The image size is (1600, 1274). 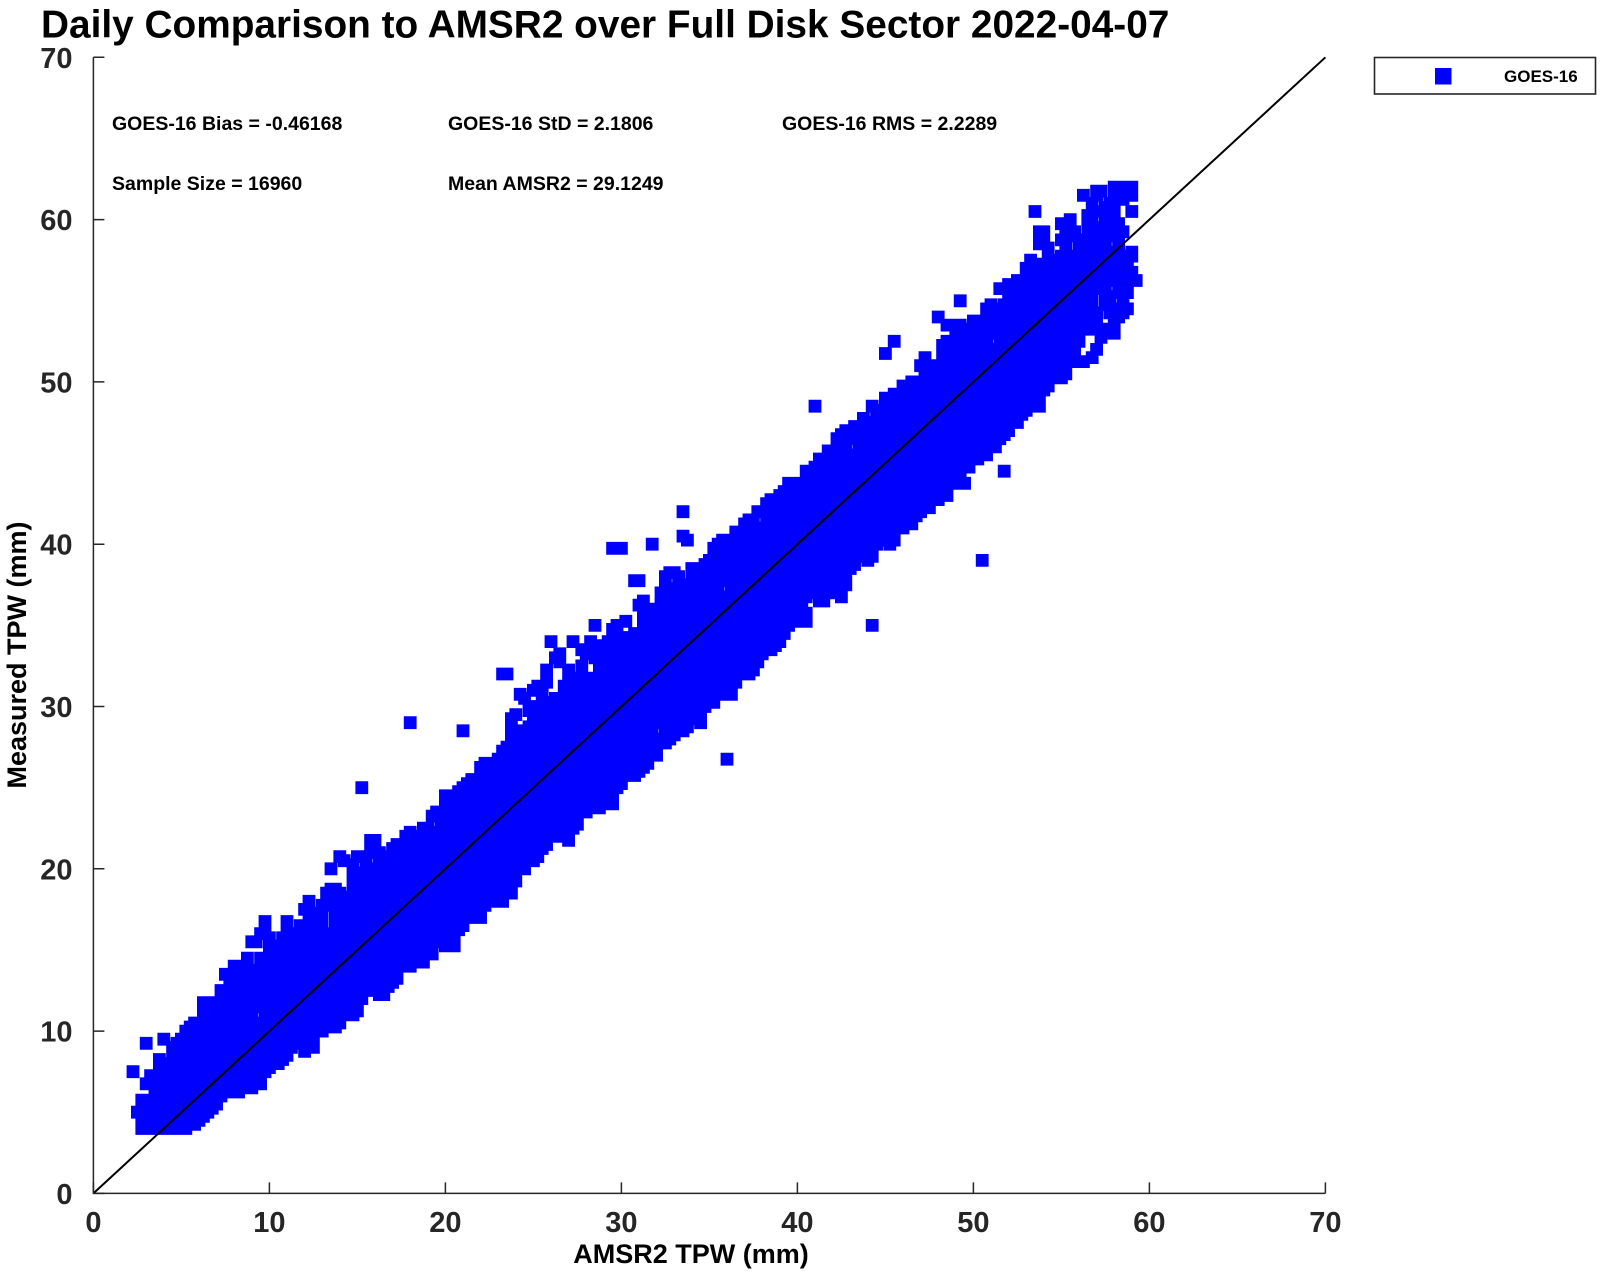 I want to click on svg-text: GOES-16 StD = 2.1806, so click(x=551, y=124).